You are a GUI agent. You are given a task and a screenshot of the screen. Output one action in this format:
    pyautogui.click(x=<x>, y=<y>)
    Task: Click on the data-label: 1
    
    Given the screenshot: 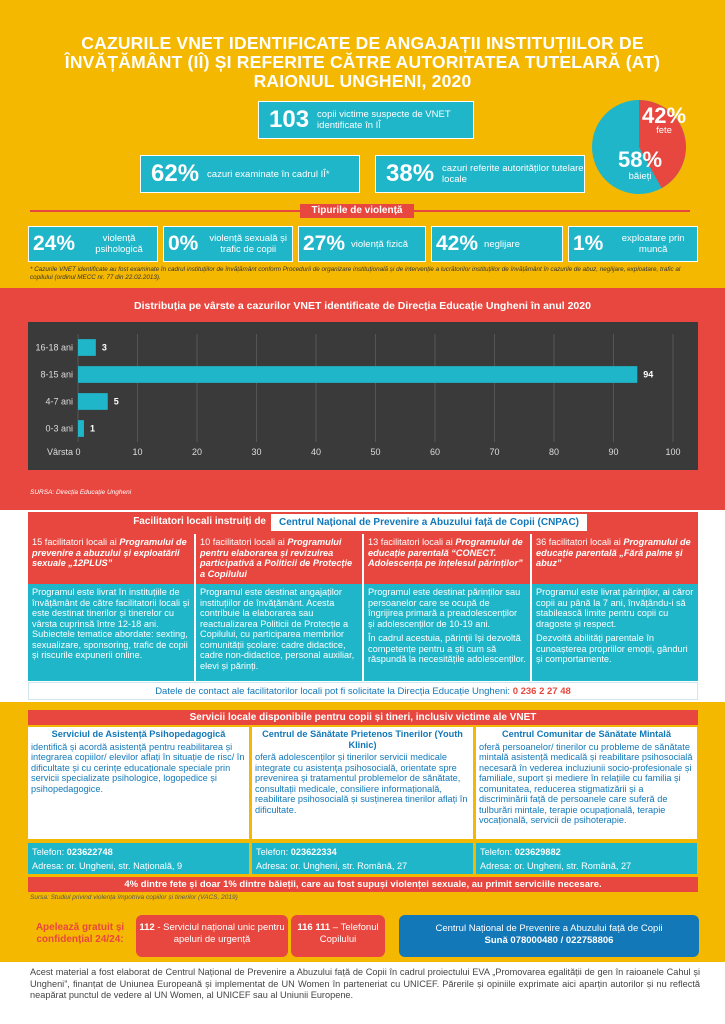 What is the action you would take?
    pyautogui.click(x=92, y=429)
    